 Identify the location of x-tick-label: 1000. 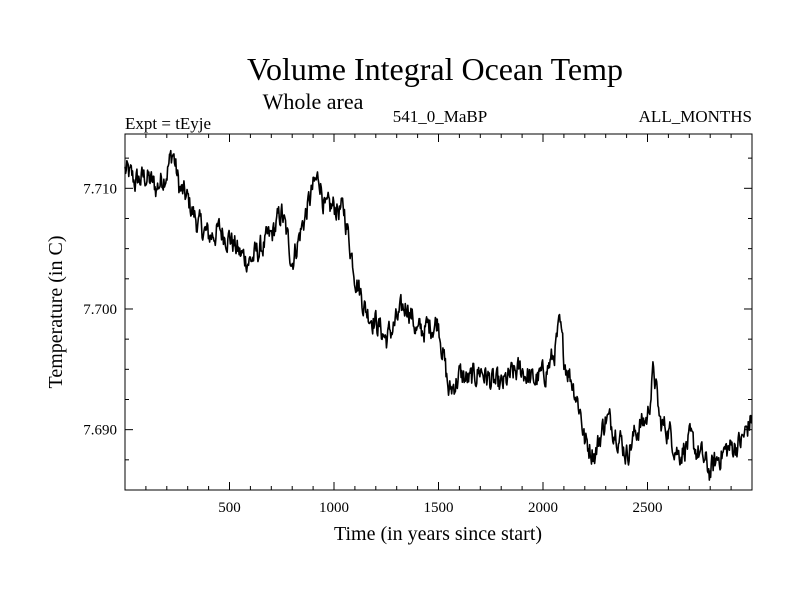
(334, 508).